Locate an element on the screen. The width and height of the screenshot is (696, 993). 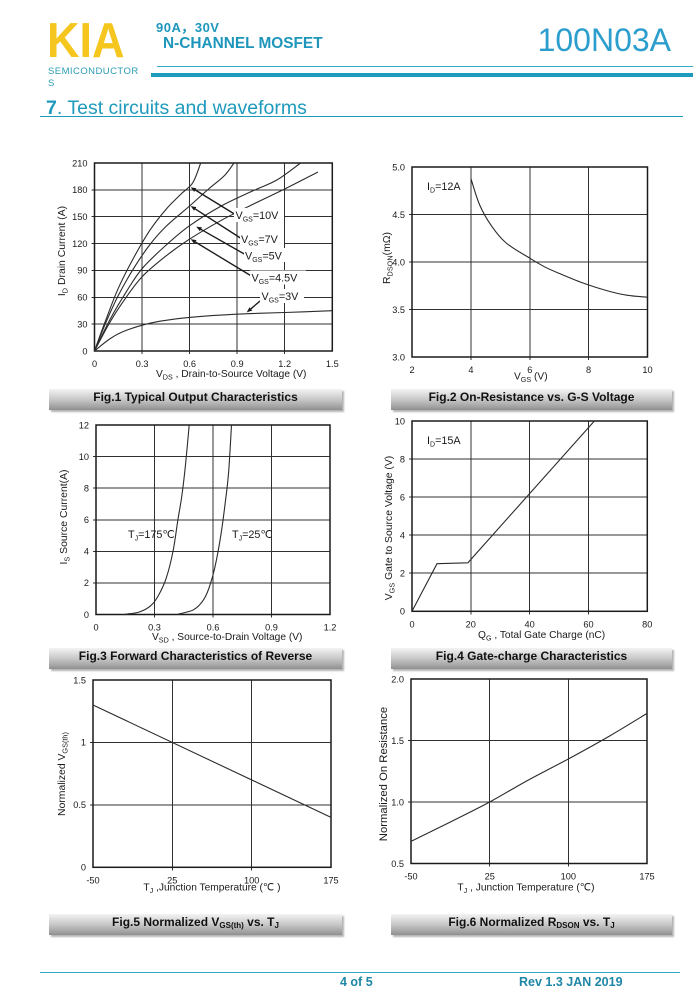
svg-text: 90 is located at coordinates (82, 271).